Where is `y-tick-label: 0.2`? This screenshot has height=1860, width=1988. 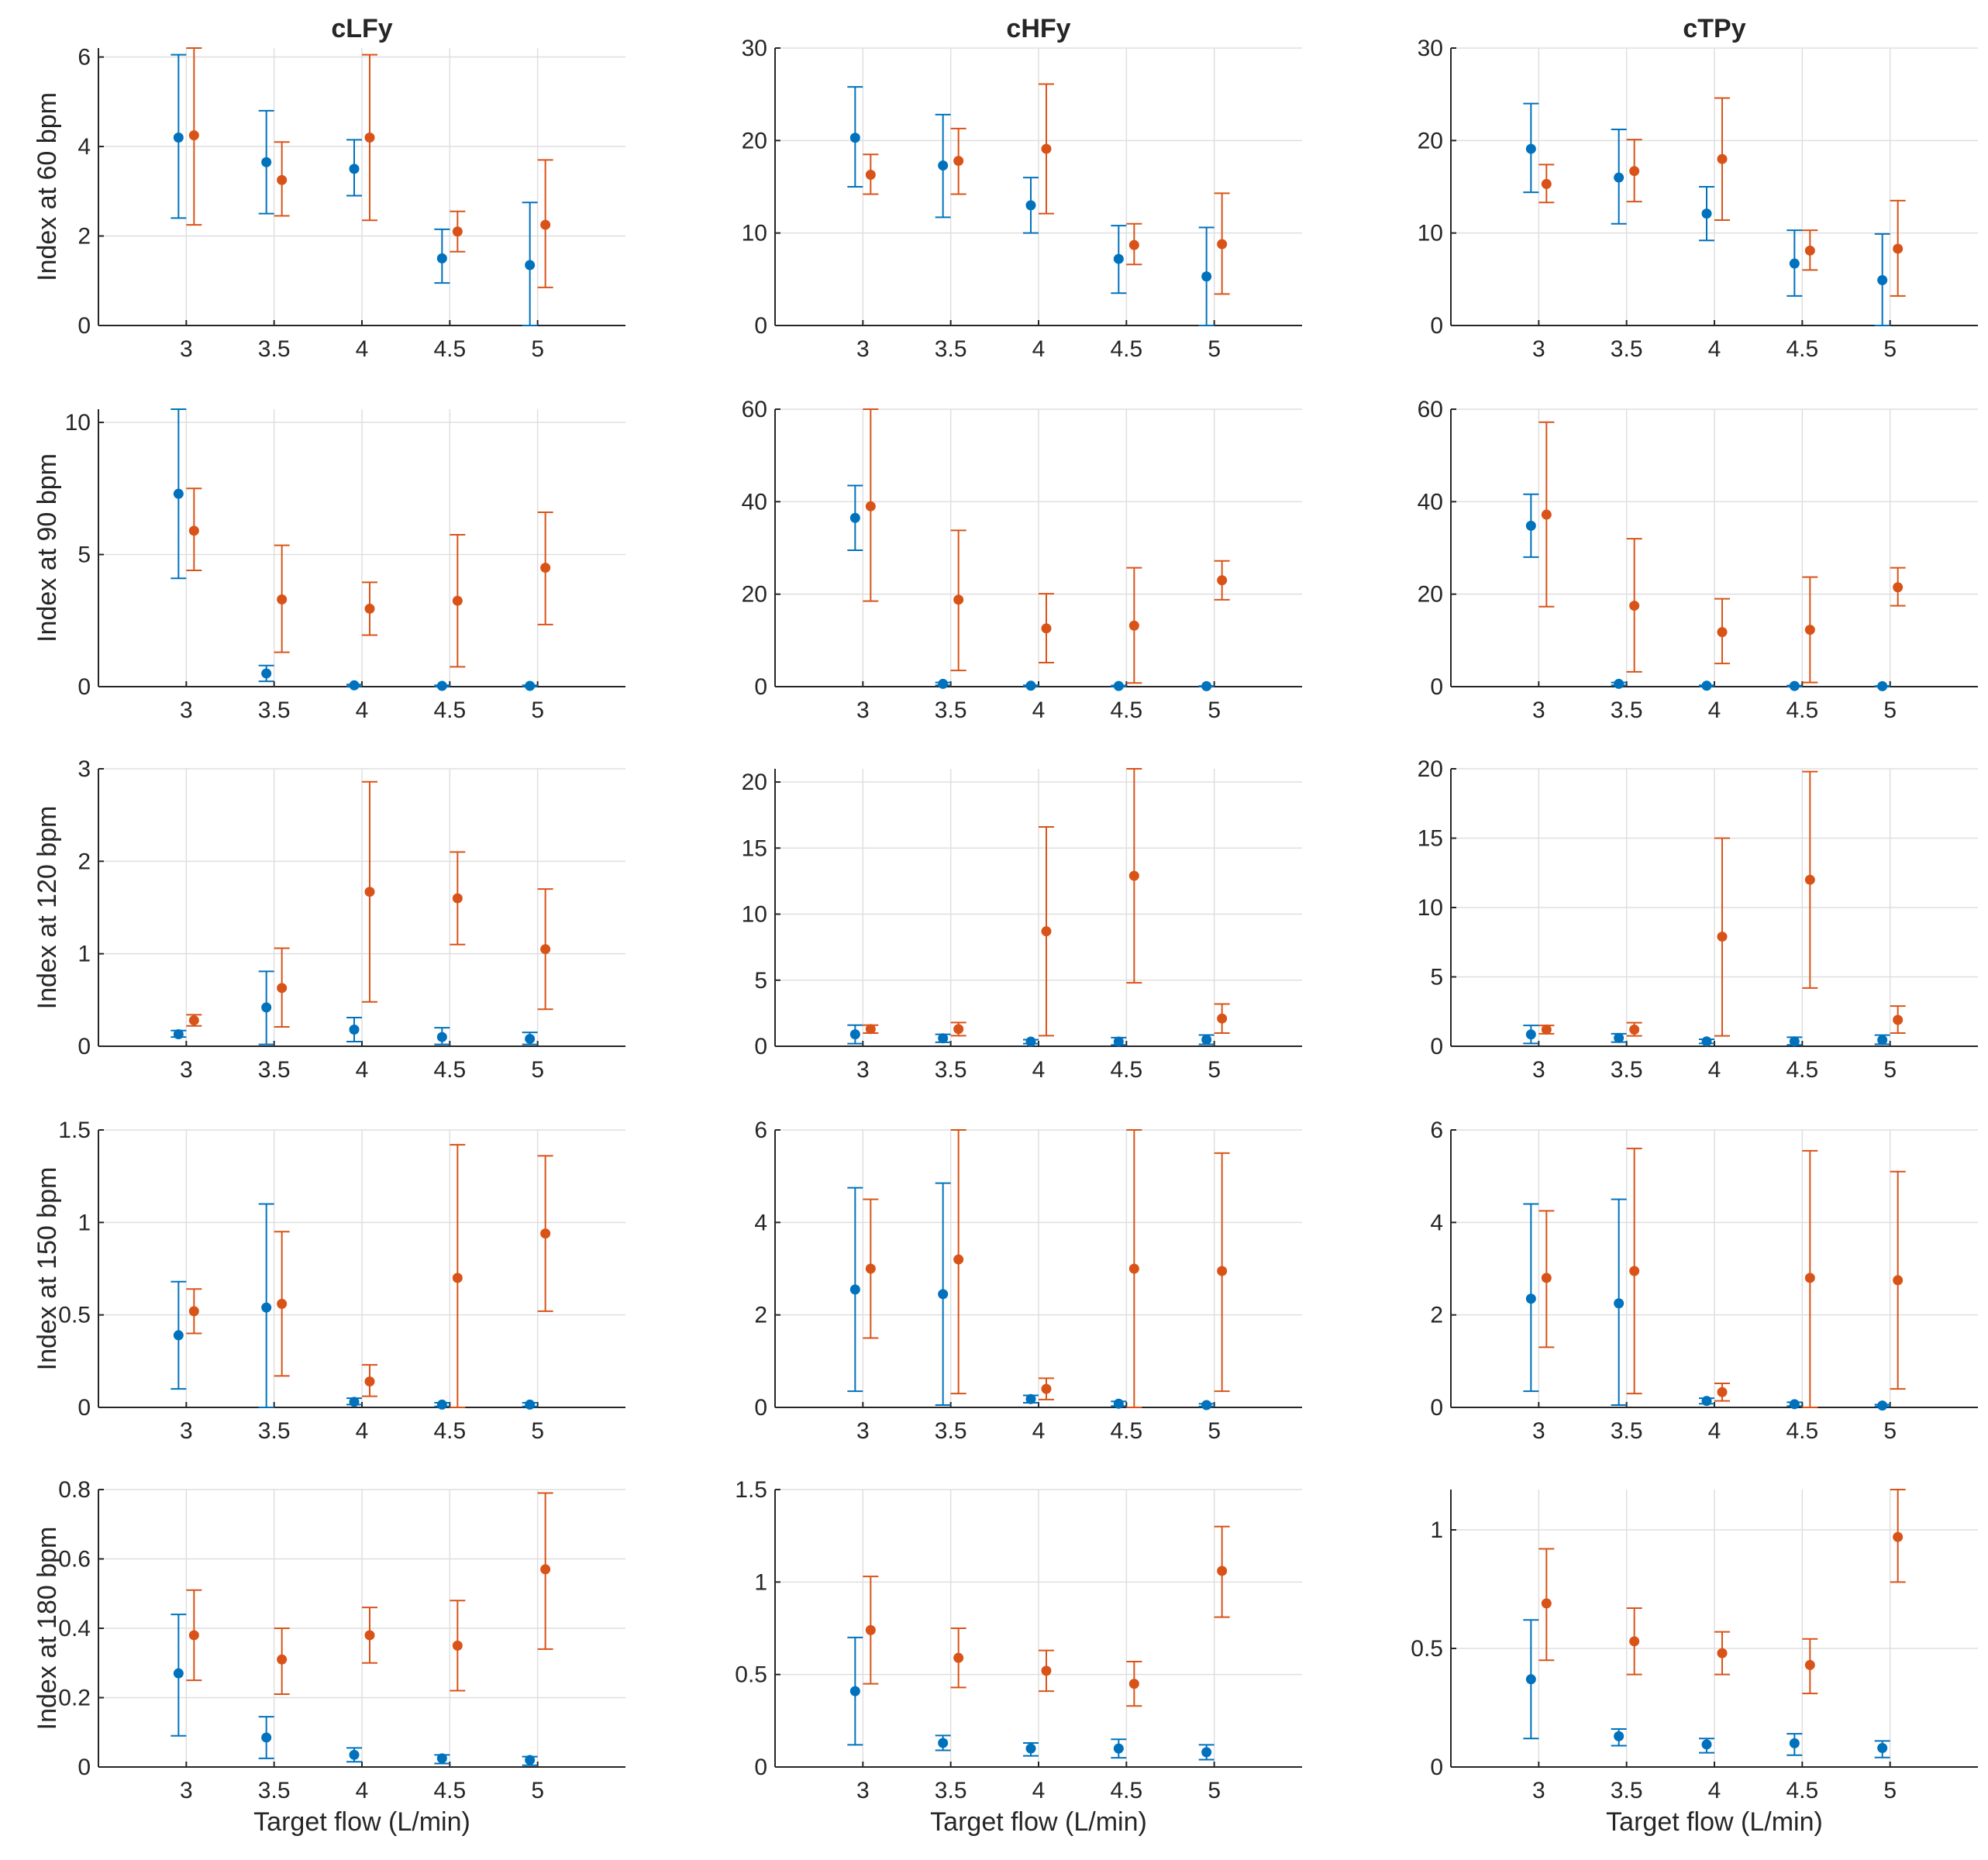
y-tick-label: 0.2 is located at coordinates (74, 1698).